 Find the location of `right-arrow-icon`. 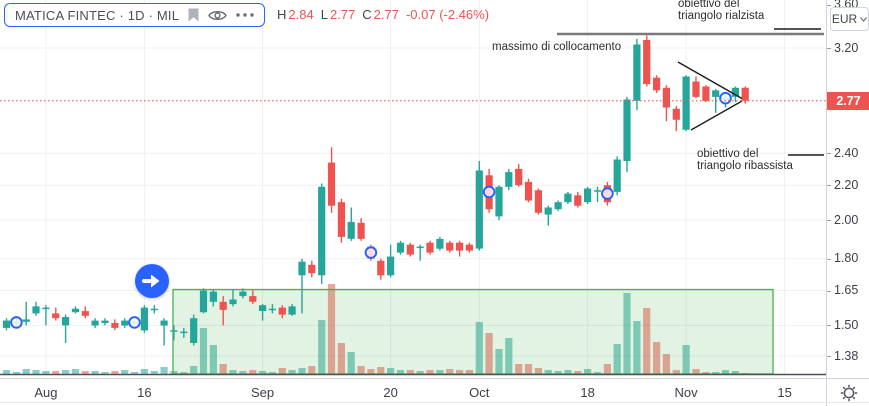

right-arrow-icon is located at coordinates (151, 281).